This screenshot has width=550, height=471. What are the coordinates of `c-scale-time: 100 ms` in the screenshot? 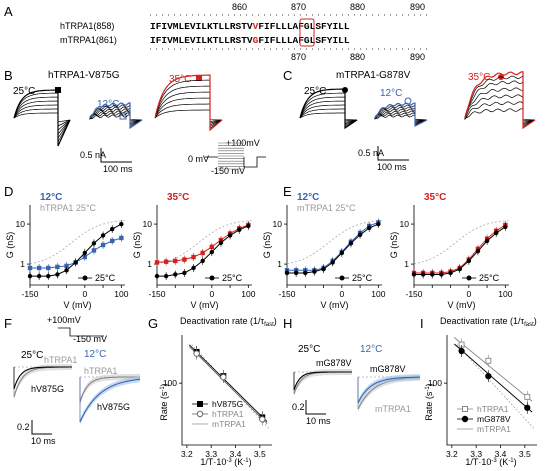 It's located at (392, 167).